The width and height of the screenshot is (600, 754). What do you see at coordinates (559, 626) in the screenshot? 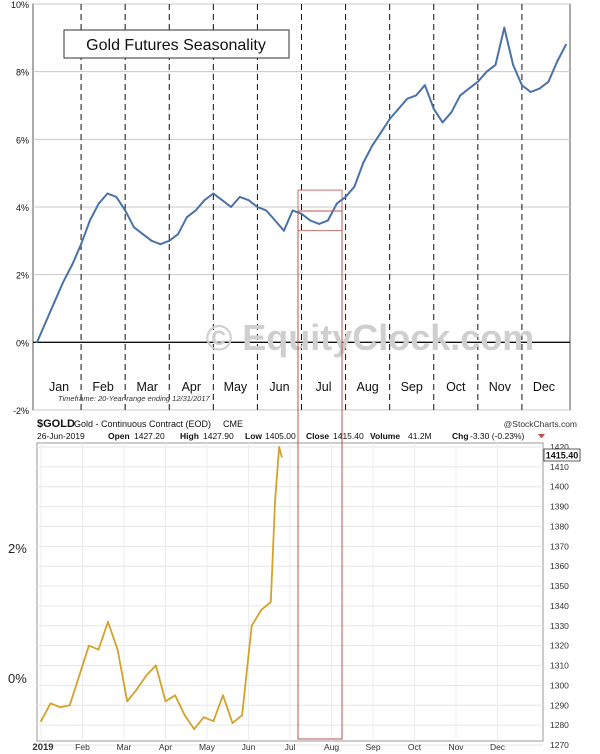
I see `price-tick-label: 1330` at bounding box center [559, 626].